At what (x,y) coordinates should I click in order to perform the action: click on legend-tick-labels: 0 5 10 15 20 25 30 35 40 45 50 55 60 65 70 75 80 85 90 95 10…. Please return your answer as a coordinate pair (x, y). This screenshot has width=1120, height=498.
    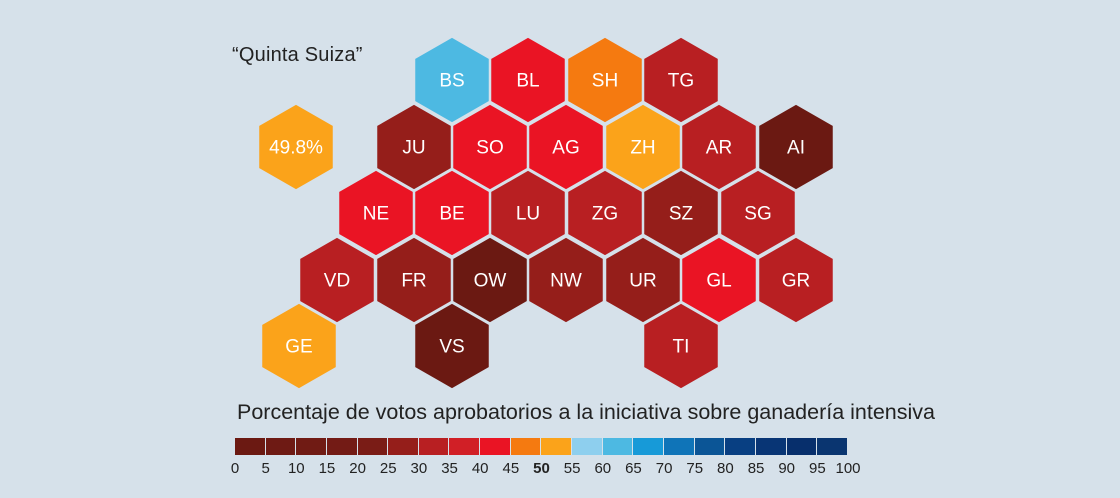
    Looking at the image, I should click on (560, 472).